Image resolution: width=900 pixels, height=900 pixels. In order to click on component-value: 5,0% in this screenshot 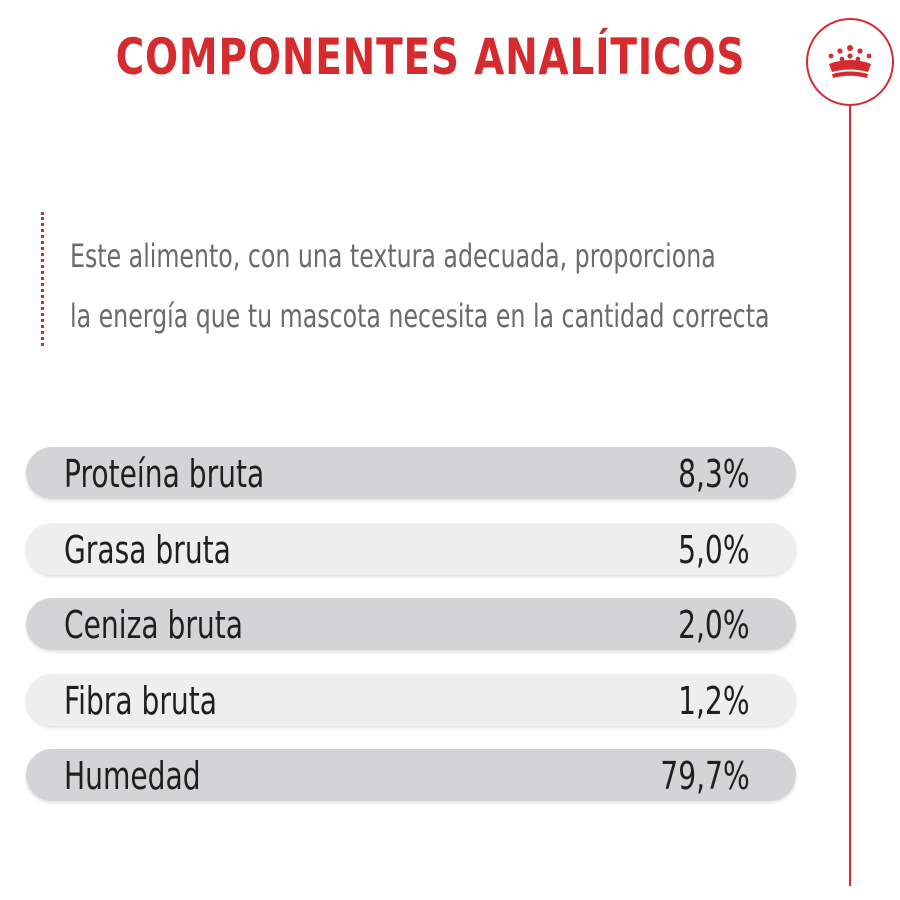, I will do `click(714, 549)`.